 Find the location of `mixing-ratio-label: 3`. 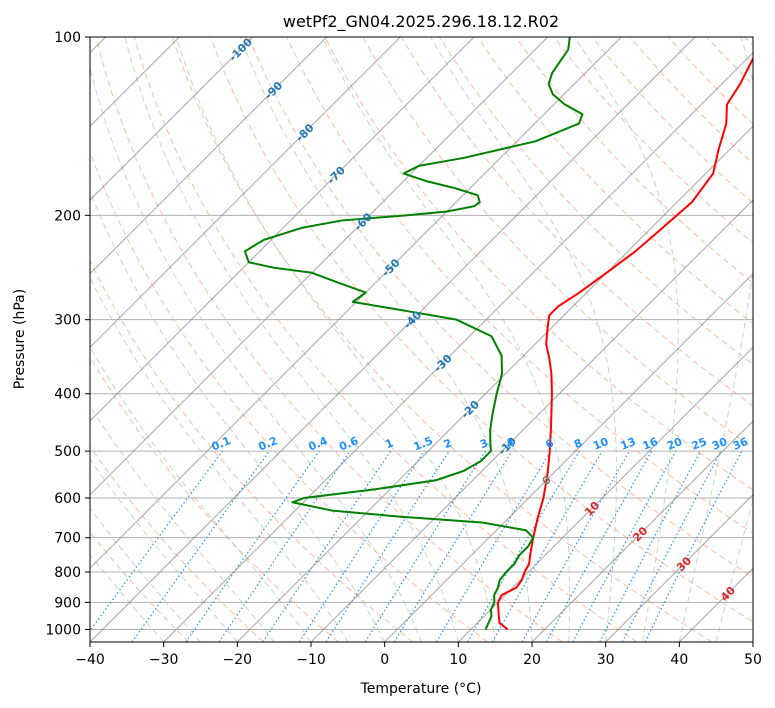

mixing-ratio-label: 3 is located at coordinates (484, 443).